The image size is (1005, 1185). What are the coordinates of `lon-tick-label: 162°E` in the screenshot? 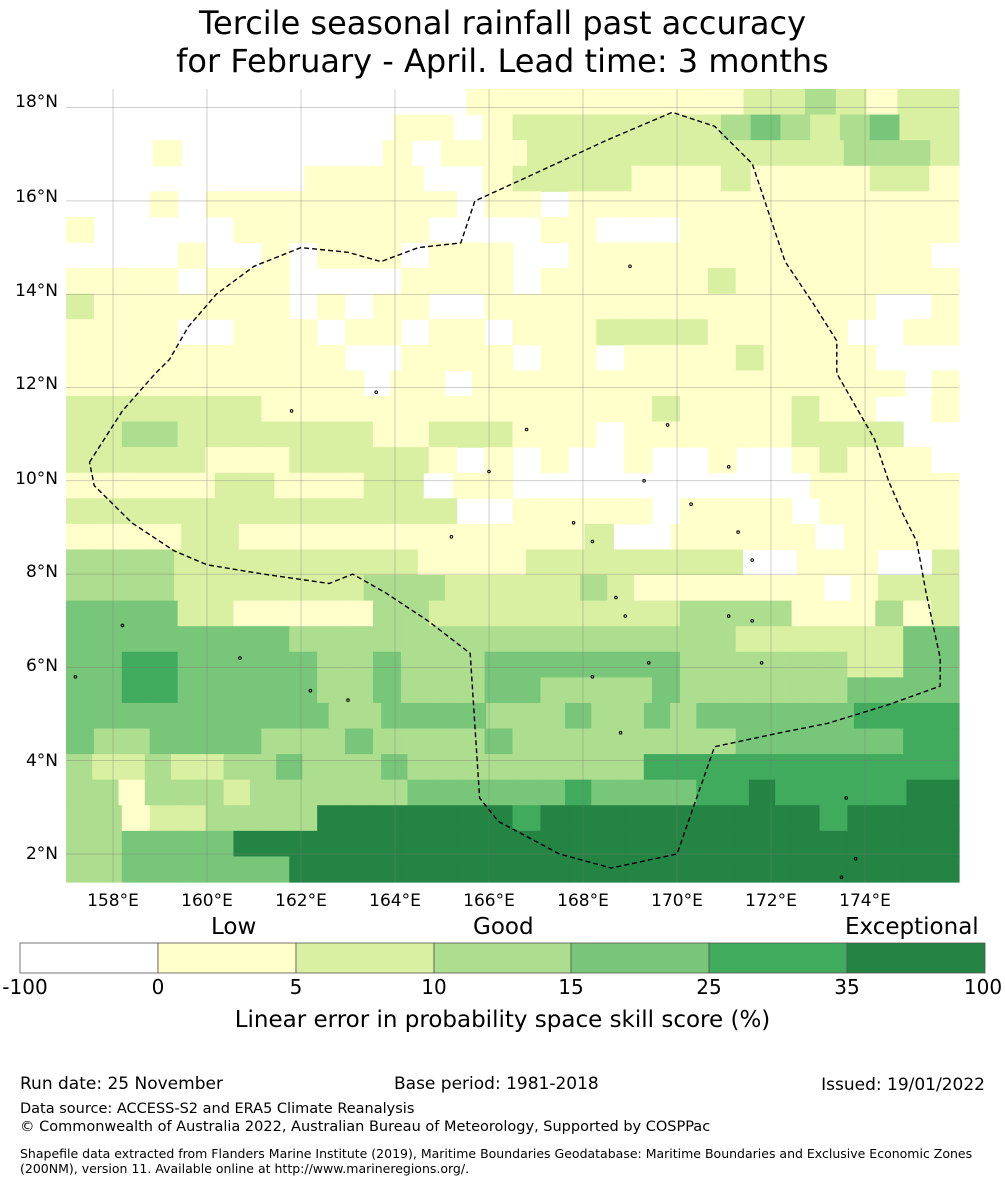 It's located at (301, 901).